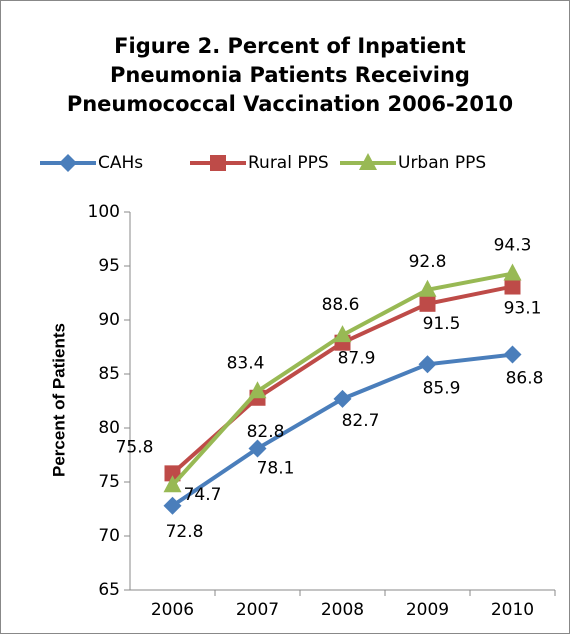 Image resolution: width=571 pixels, height=635 pixels. What do you see at coordinates (442, 163) in the screenshot?
I see `legend-label: Urban PPS` at bounding box center [442, 163].